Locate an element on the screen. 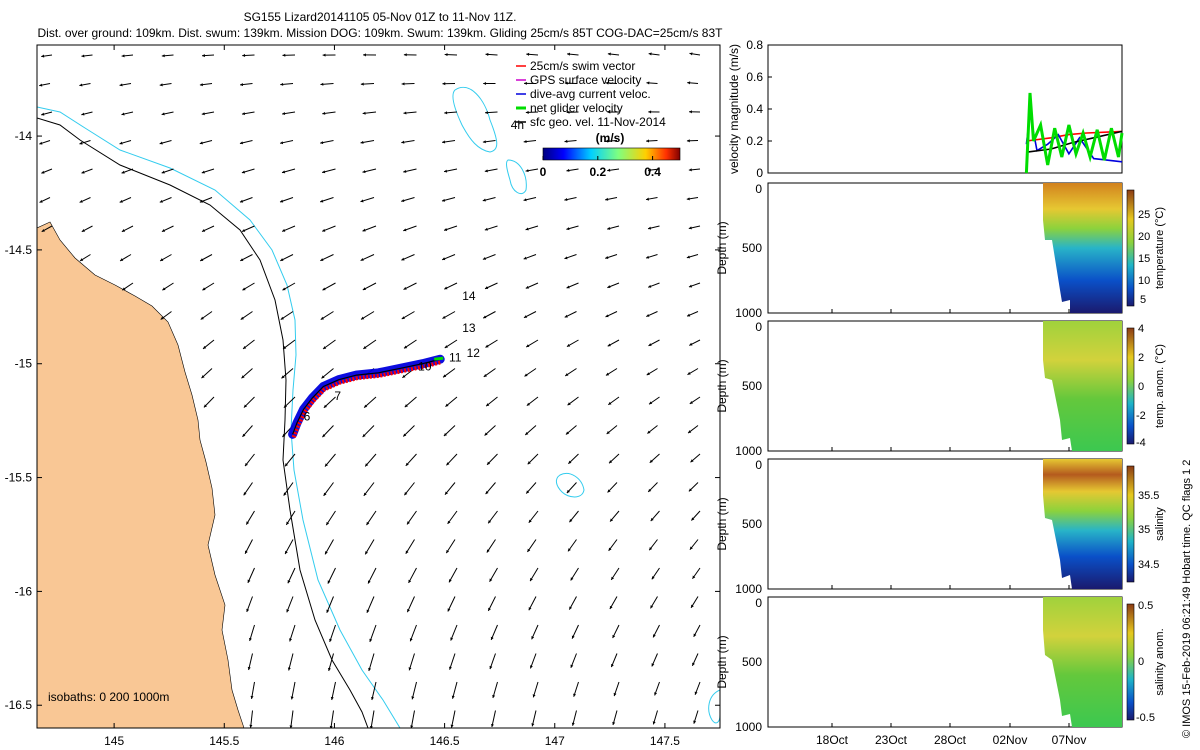 Image resolution: width=1200 pixels, height=750 pixels. temp-anom-cbtick-2: 2 is located at coordinates (1141, 358).